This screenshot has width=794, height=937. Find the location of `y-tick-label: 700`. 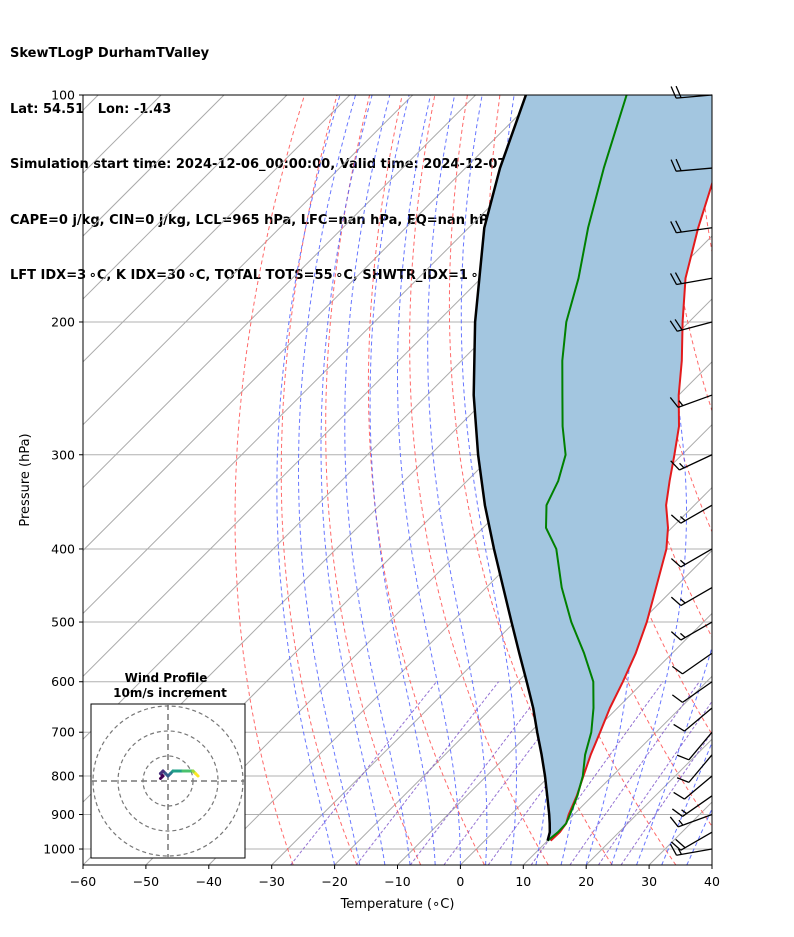

y-tick-label: 700 is located at coordinates (63, 732).